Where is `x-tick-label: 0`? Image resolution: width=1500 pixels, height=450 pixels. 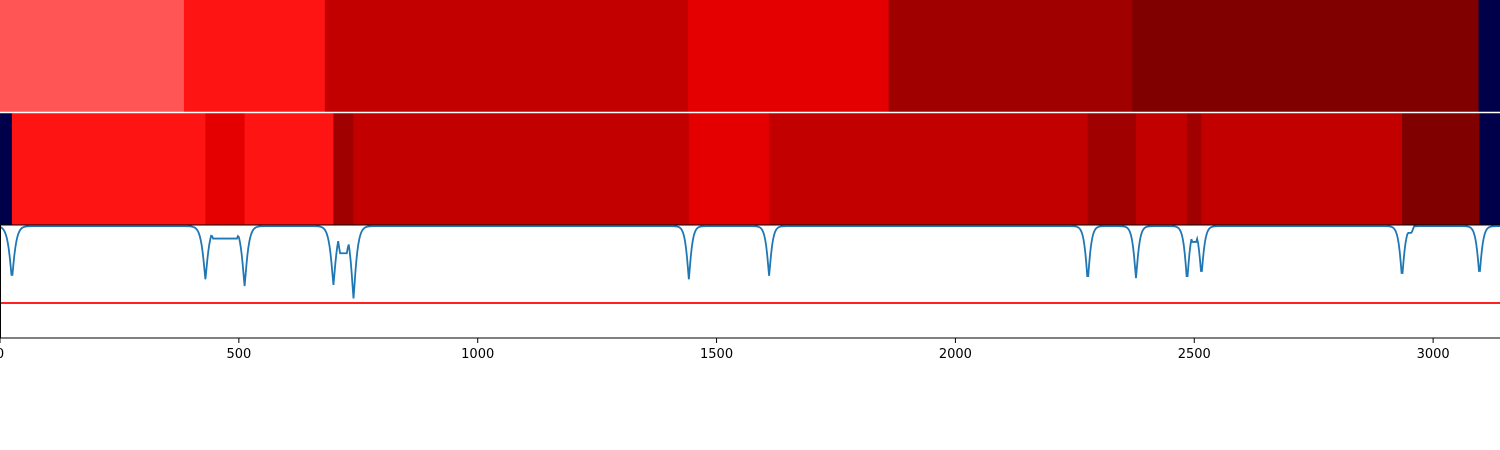 x-tick-label: 0 is located at coordinates (2, 354).